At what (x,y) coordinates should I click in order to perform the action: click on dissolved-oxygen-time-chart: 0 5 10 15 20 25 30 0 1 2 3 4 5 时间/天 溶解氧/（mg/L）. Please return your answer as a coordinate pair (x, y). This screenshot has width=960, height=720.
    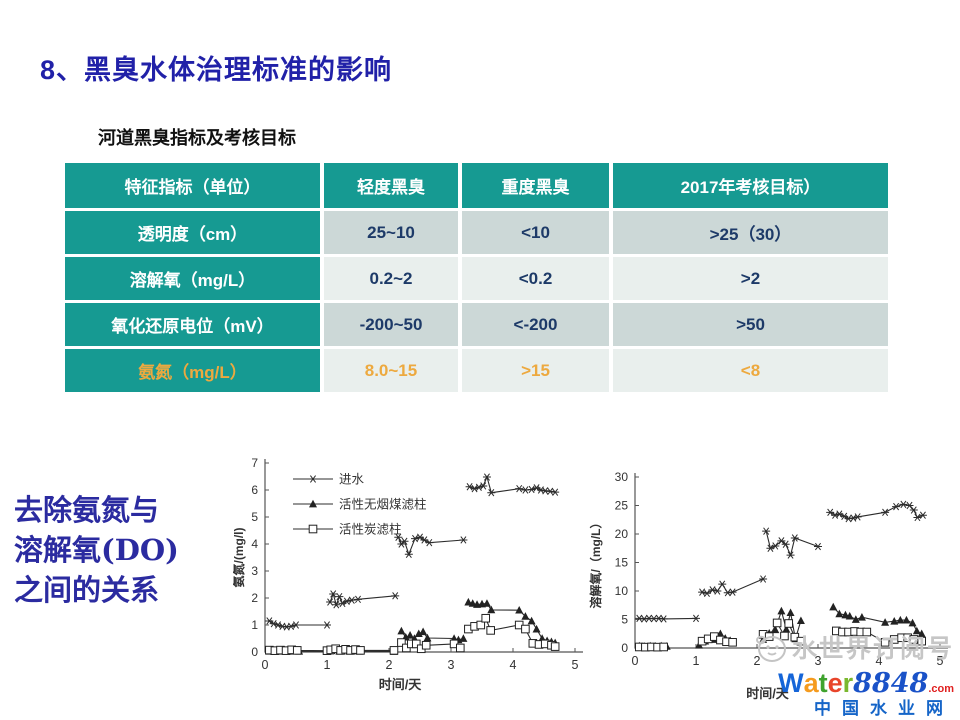
    Looking at the image, I should click on (773, 580).